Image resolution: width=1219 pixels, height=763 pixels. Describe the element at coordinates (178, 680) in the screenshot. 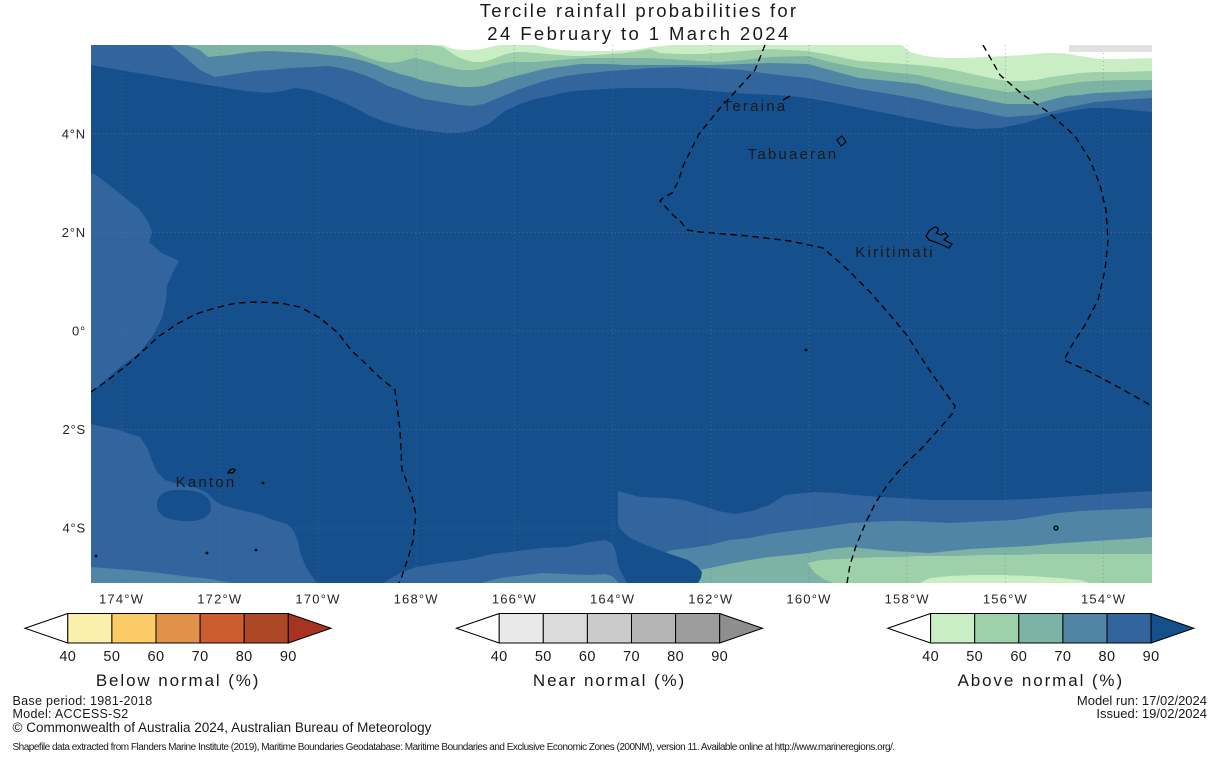

I see `svg-text: Below normal (%)` at that location.